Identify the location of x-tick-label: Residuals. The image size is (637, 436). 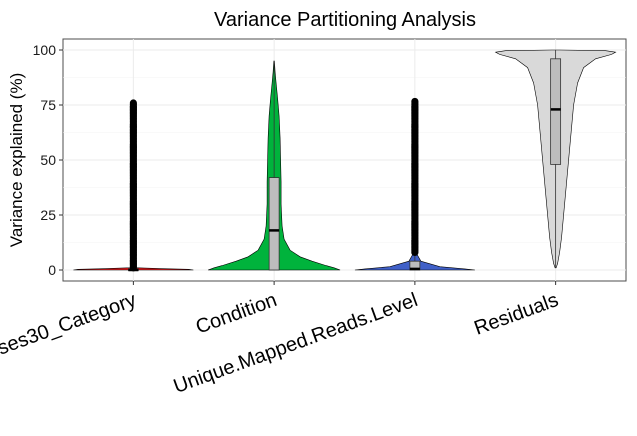
(516, 314).